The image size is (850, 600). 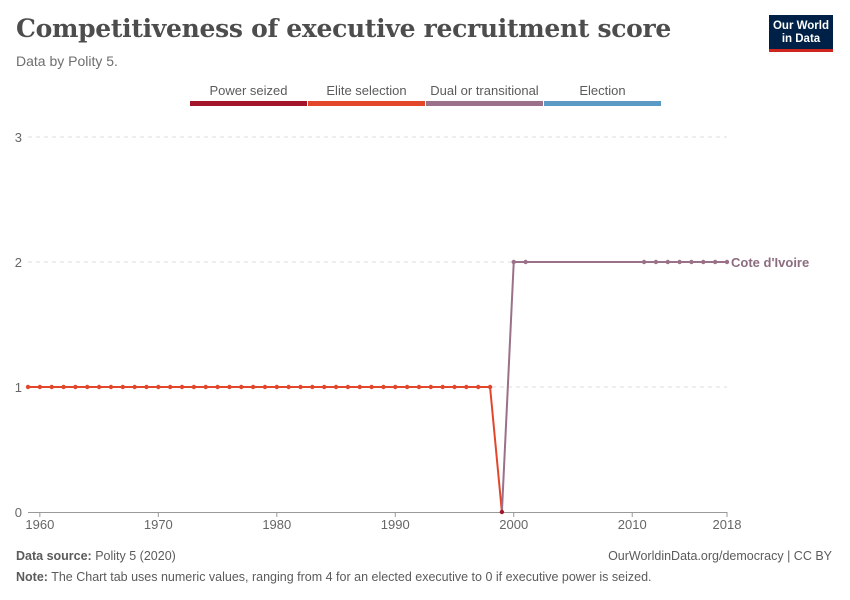 I want to click on source-link: Polity 5 (2020), so click(x=135, y=556).